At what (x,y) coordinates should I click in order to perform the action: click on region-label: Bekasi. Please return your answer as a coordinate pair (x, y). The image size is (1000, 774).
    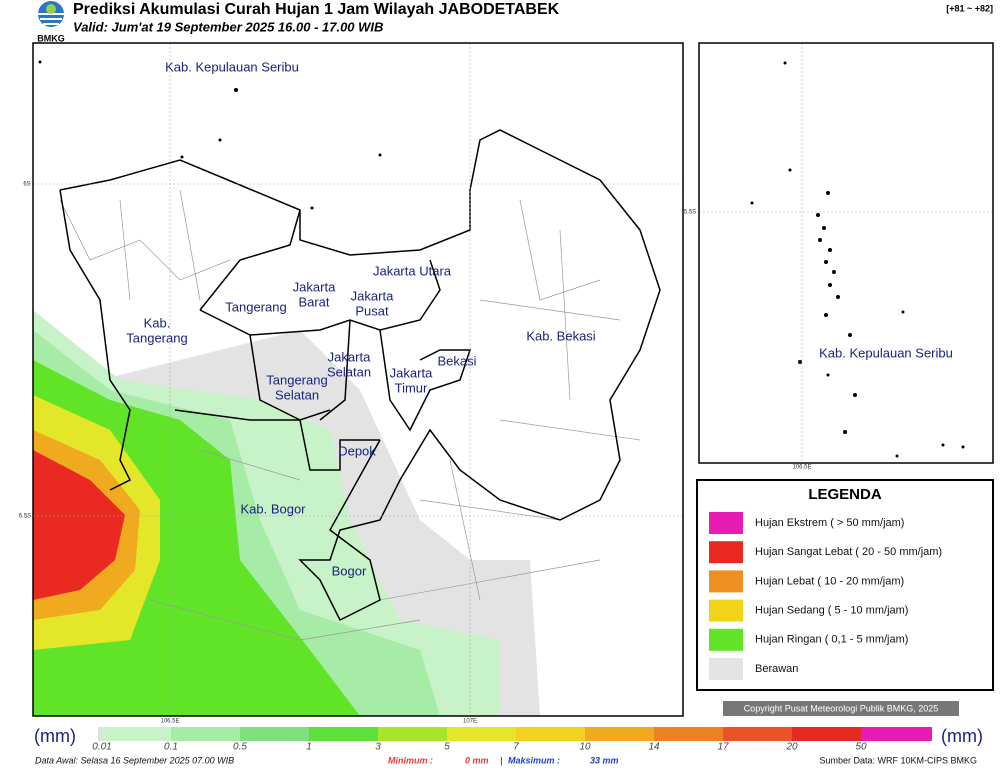
    Looking at the image, I should click on (456, 360).